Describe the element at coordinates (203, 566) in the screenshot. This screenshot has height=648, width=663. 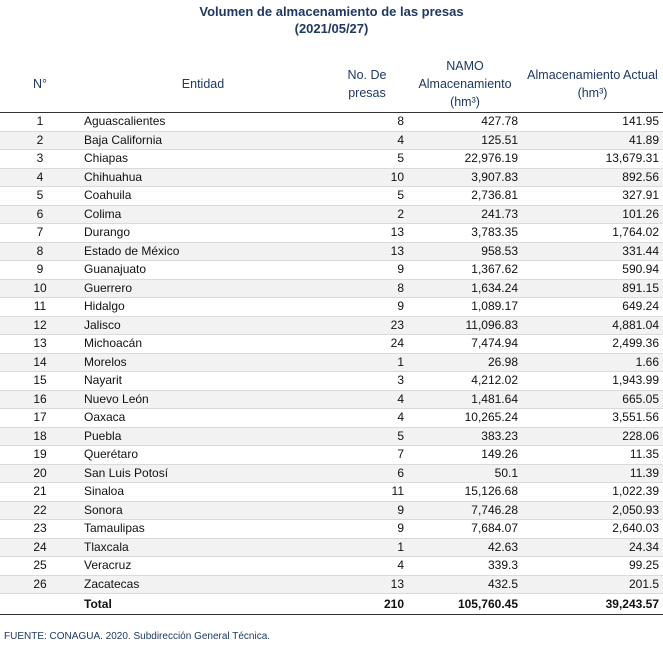
I see `cell-entidad: Veracruz` at that location.